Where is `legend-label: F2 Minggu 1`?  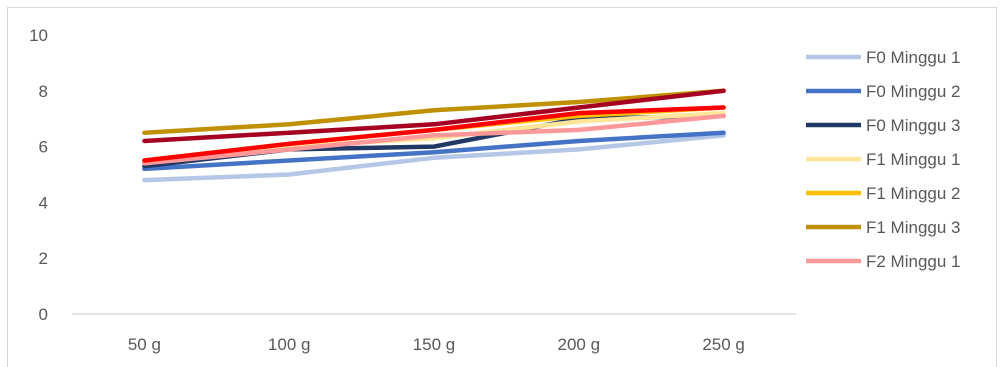 legend-label: F2 Minggu 1 is located at coordinates (913, 261).